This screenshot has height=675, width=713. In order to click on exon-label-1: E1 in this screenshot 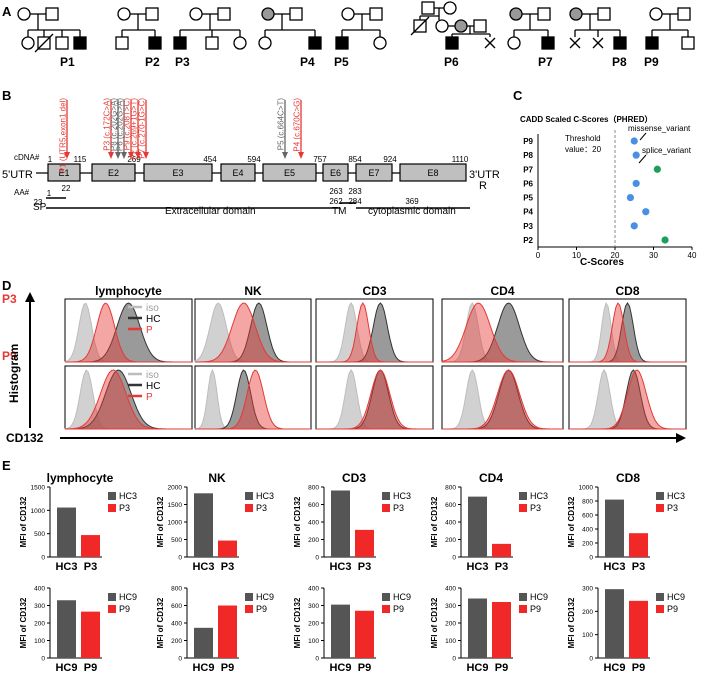, I will do `click(63, 173)`.